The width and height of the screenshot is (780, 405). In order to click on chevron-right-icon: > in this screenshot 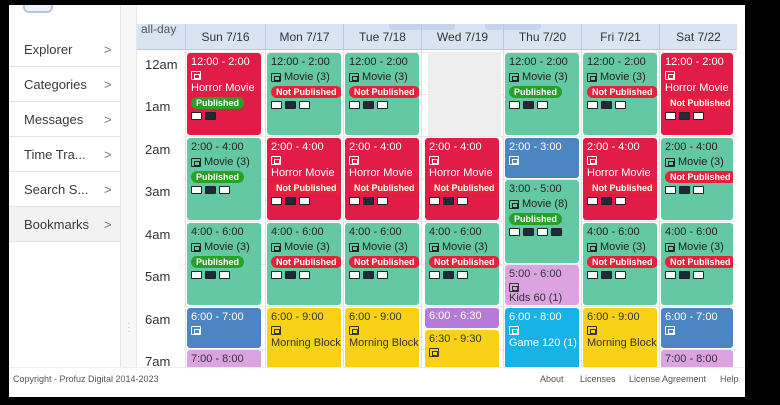, I will do `click(108, 189)`.